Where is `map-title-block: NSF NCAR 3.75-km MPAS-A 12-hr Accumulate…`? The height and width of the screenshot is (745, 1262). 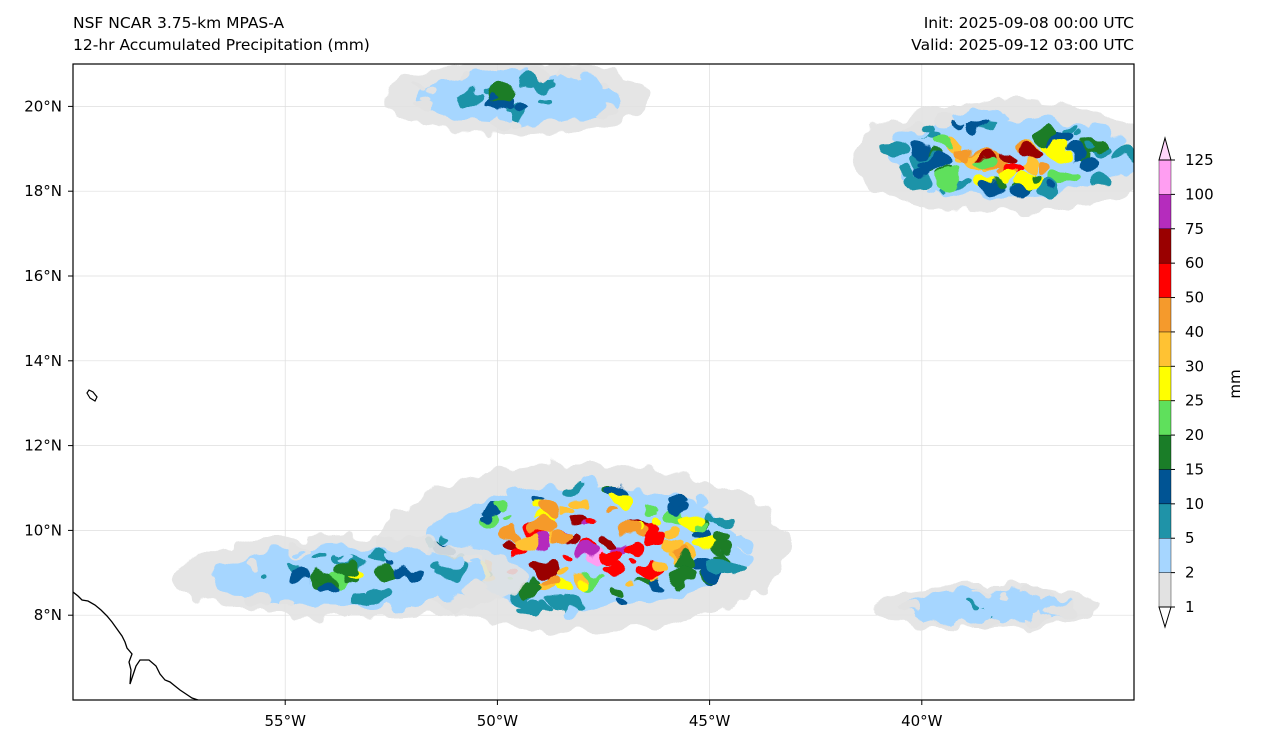
map-title-block: NSF NCAR 3.75-km MPAS-A 12-hr Accumulate… is located at coordinates (221, 34).